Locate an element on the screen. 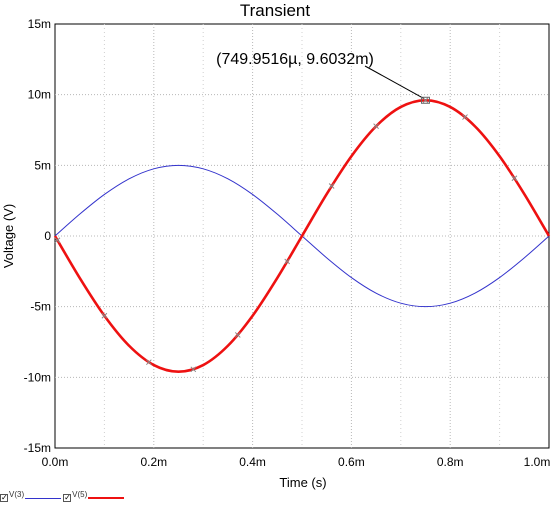  y-tick-label: -5m is located at coordinates (40, 307).